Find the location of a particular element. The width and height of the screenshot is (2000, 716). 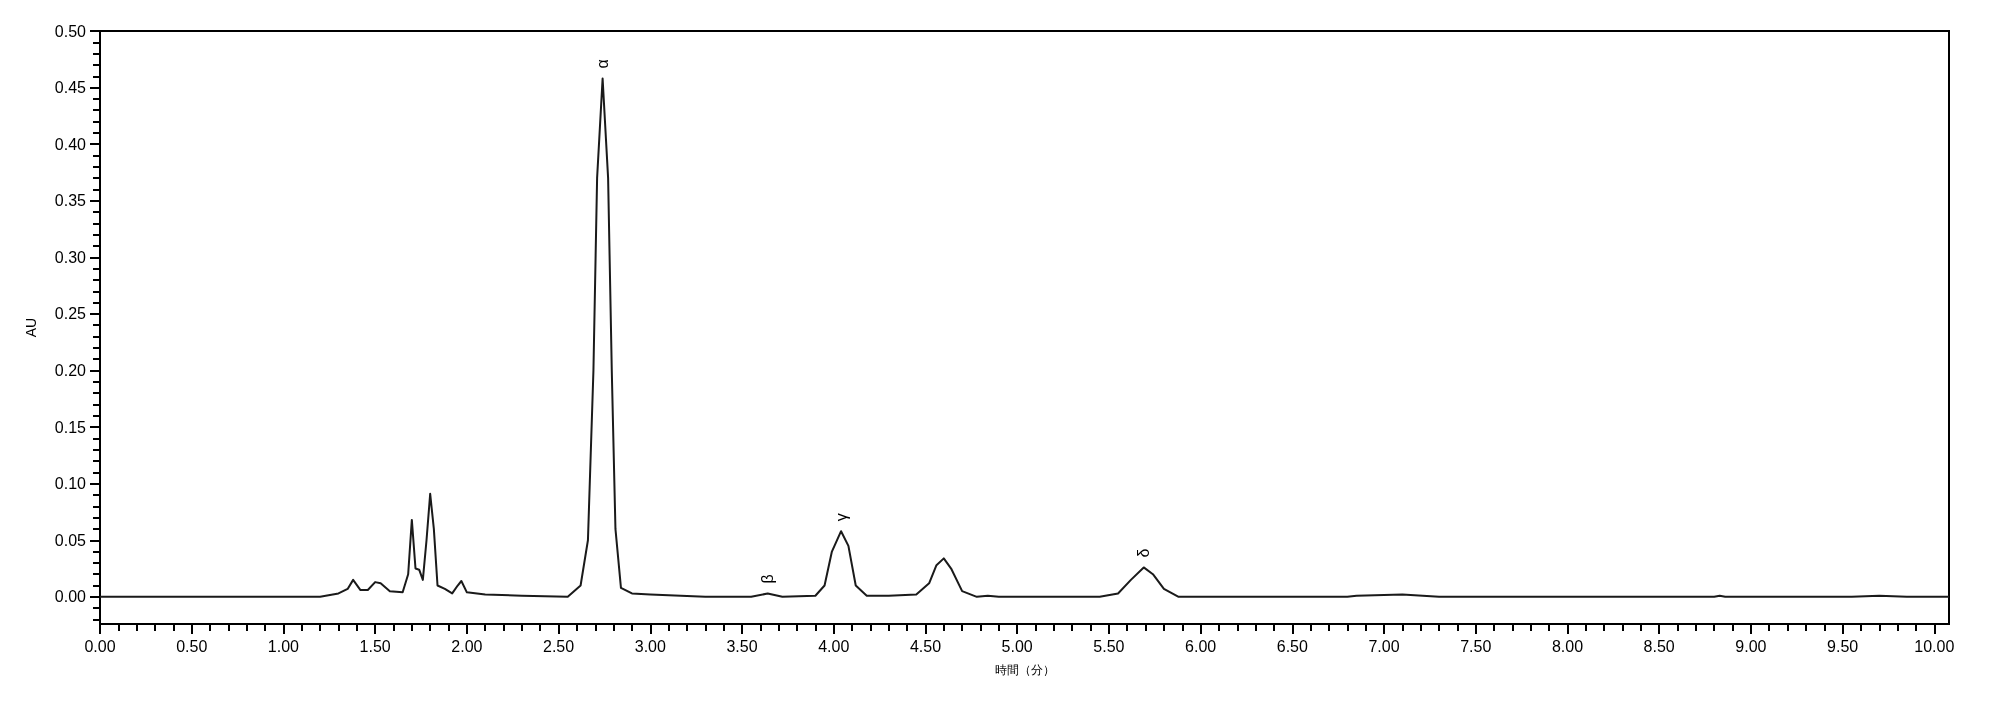

x-tick-label: 6.00 is located at coordinates (1201, 646).